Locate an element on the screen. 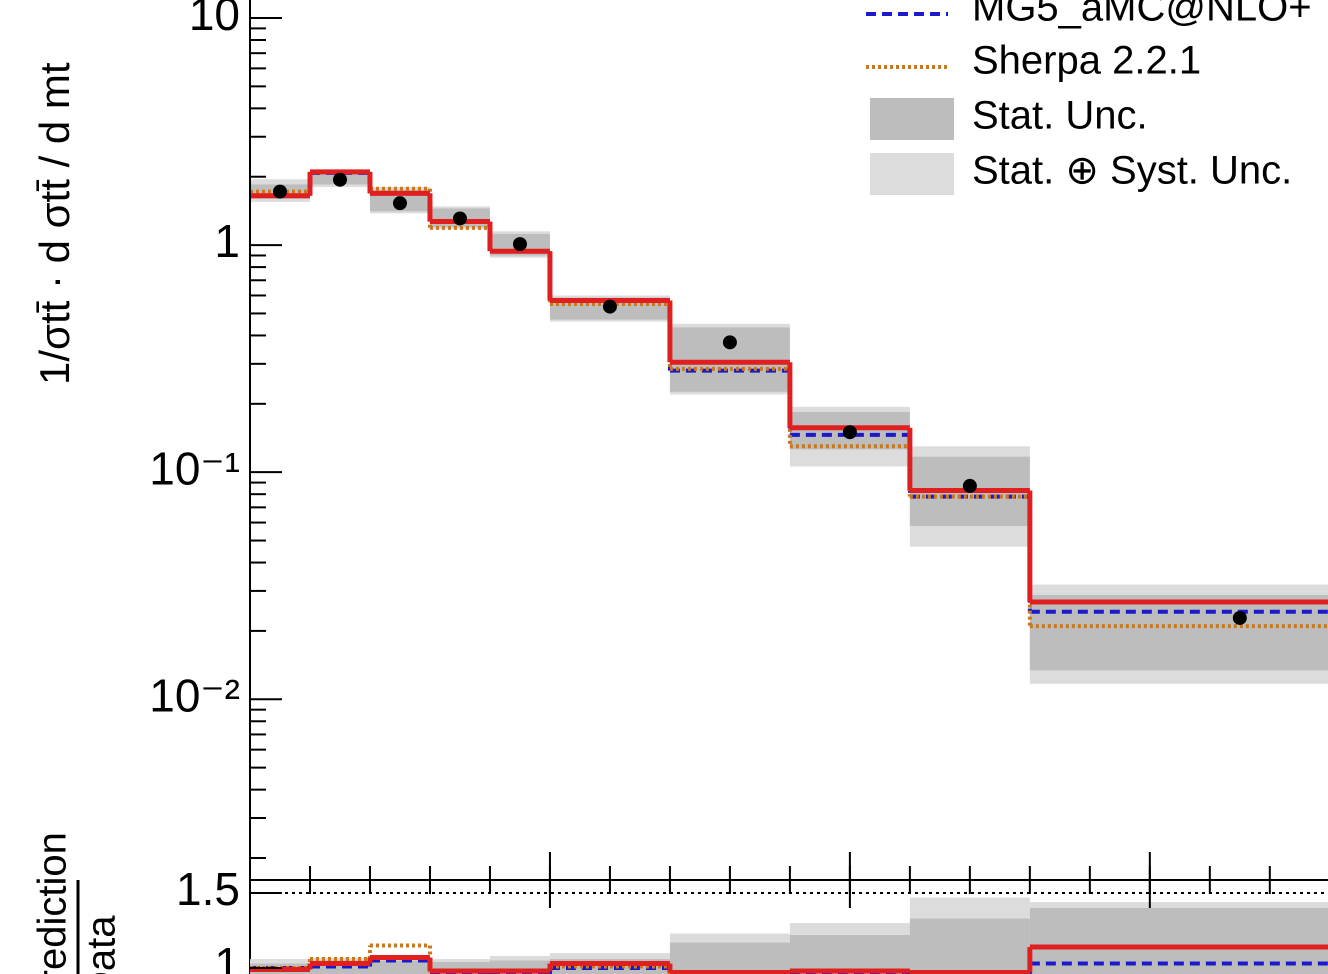  legend-label: Stat. Unc. is located at coordinates (1060, 116).